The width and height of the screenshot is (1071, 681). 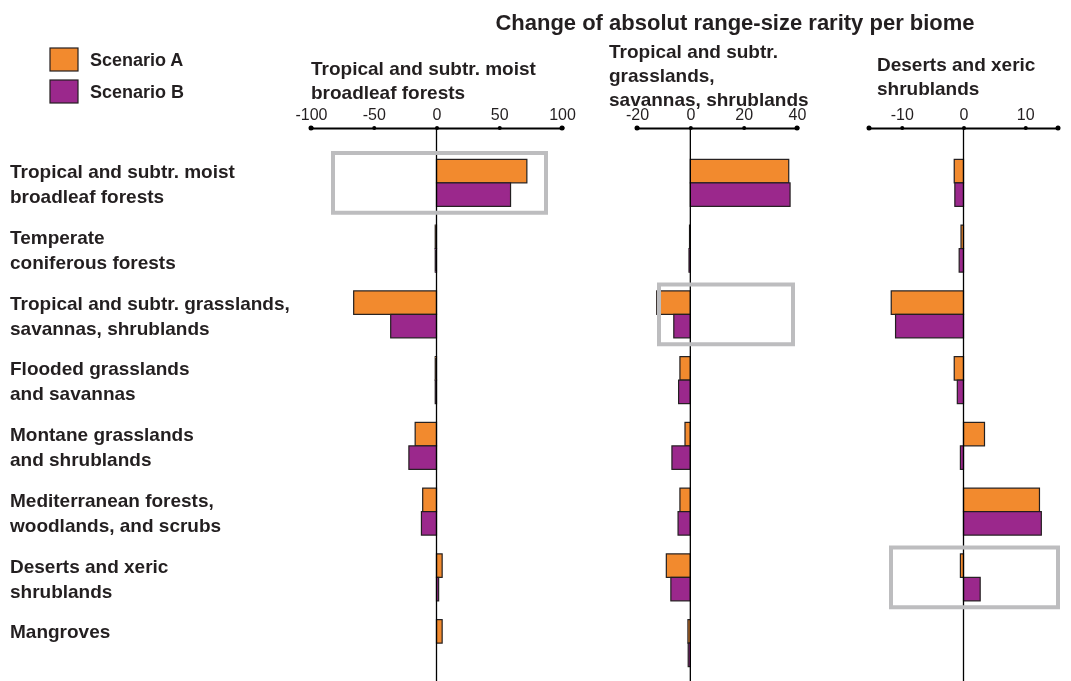 What do you see at coordinates (956, 76) in the screenshot?
I see `chart-title: Deserts and xeric shrublands` at bounding box center [956, 76].